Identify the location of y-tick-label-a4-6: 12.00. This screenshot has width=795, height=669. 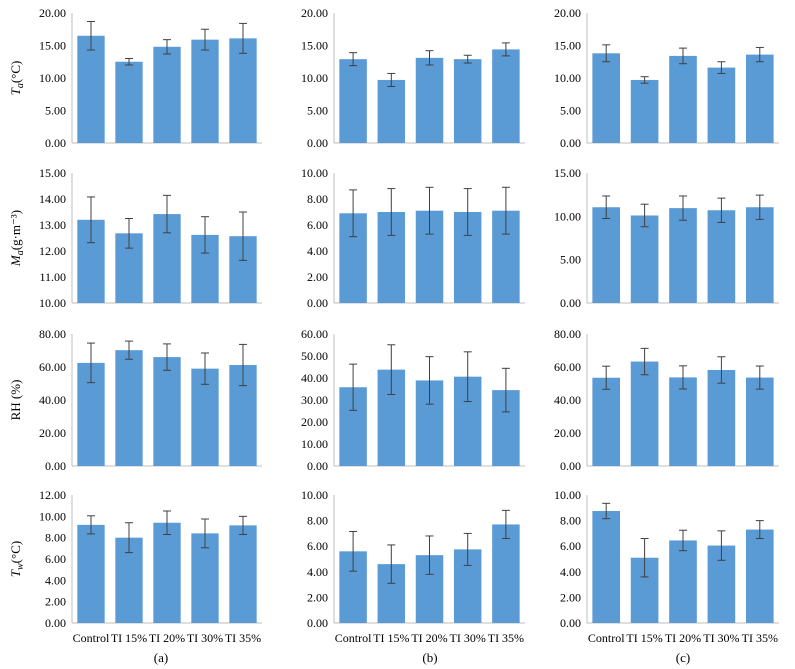
(52, 495).